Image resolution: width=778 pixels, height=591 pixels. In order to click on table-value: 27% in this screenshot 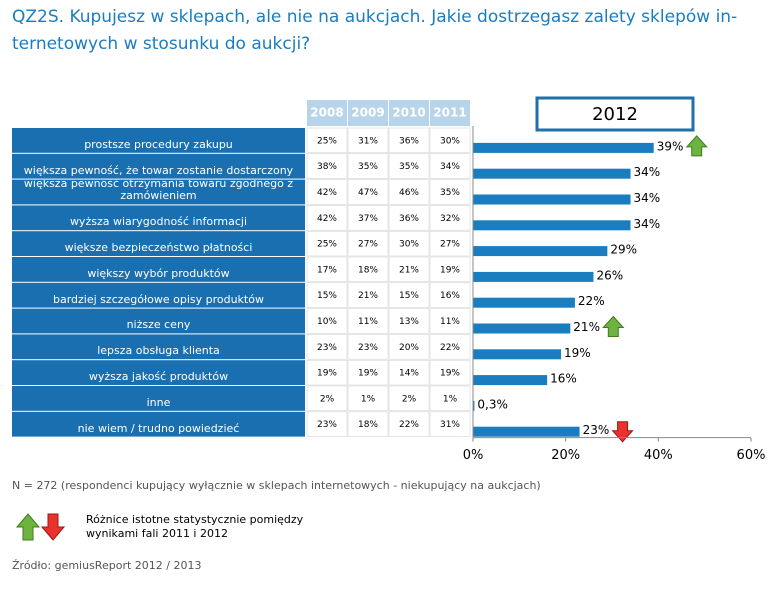, I will do `click(368, 245)`.